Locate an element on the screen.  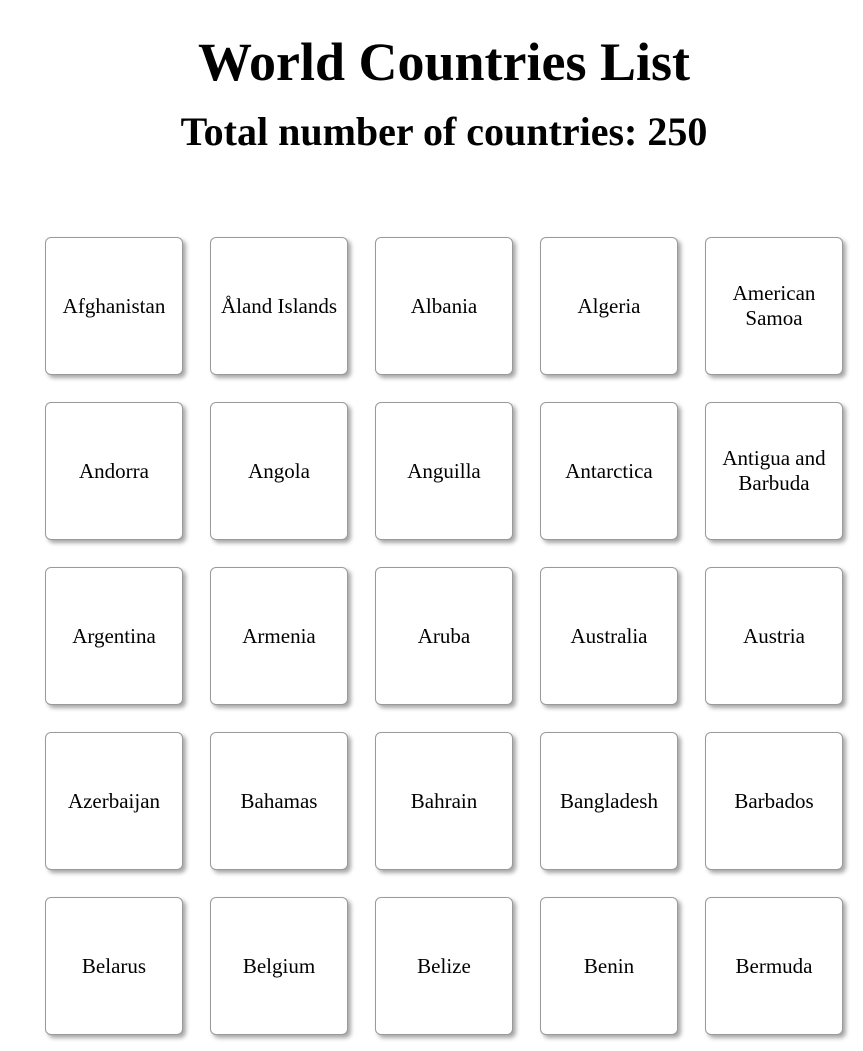
country-card: Belize is located at coordinates (444, 966).